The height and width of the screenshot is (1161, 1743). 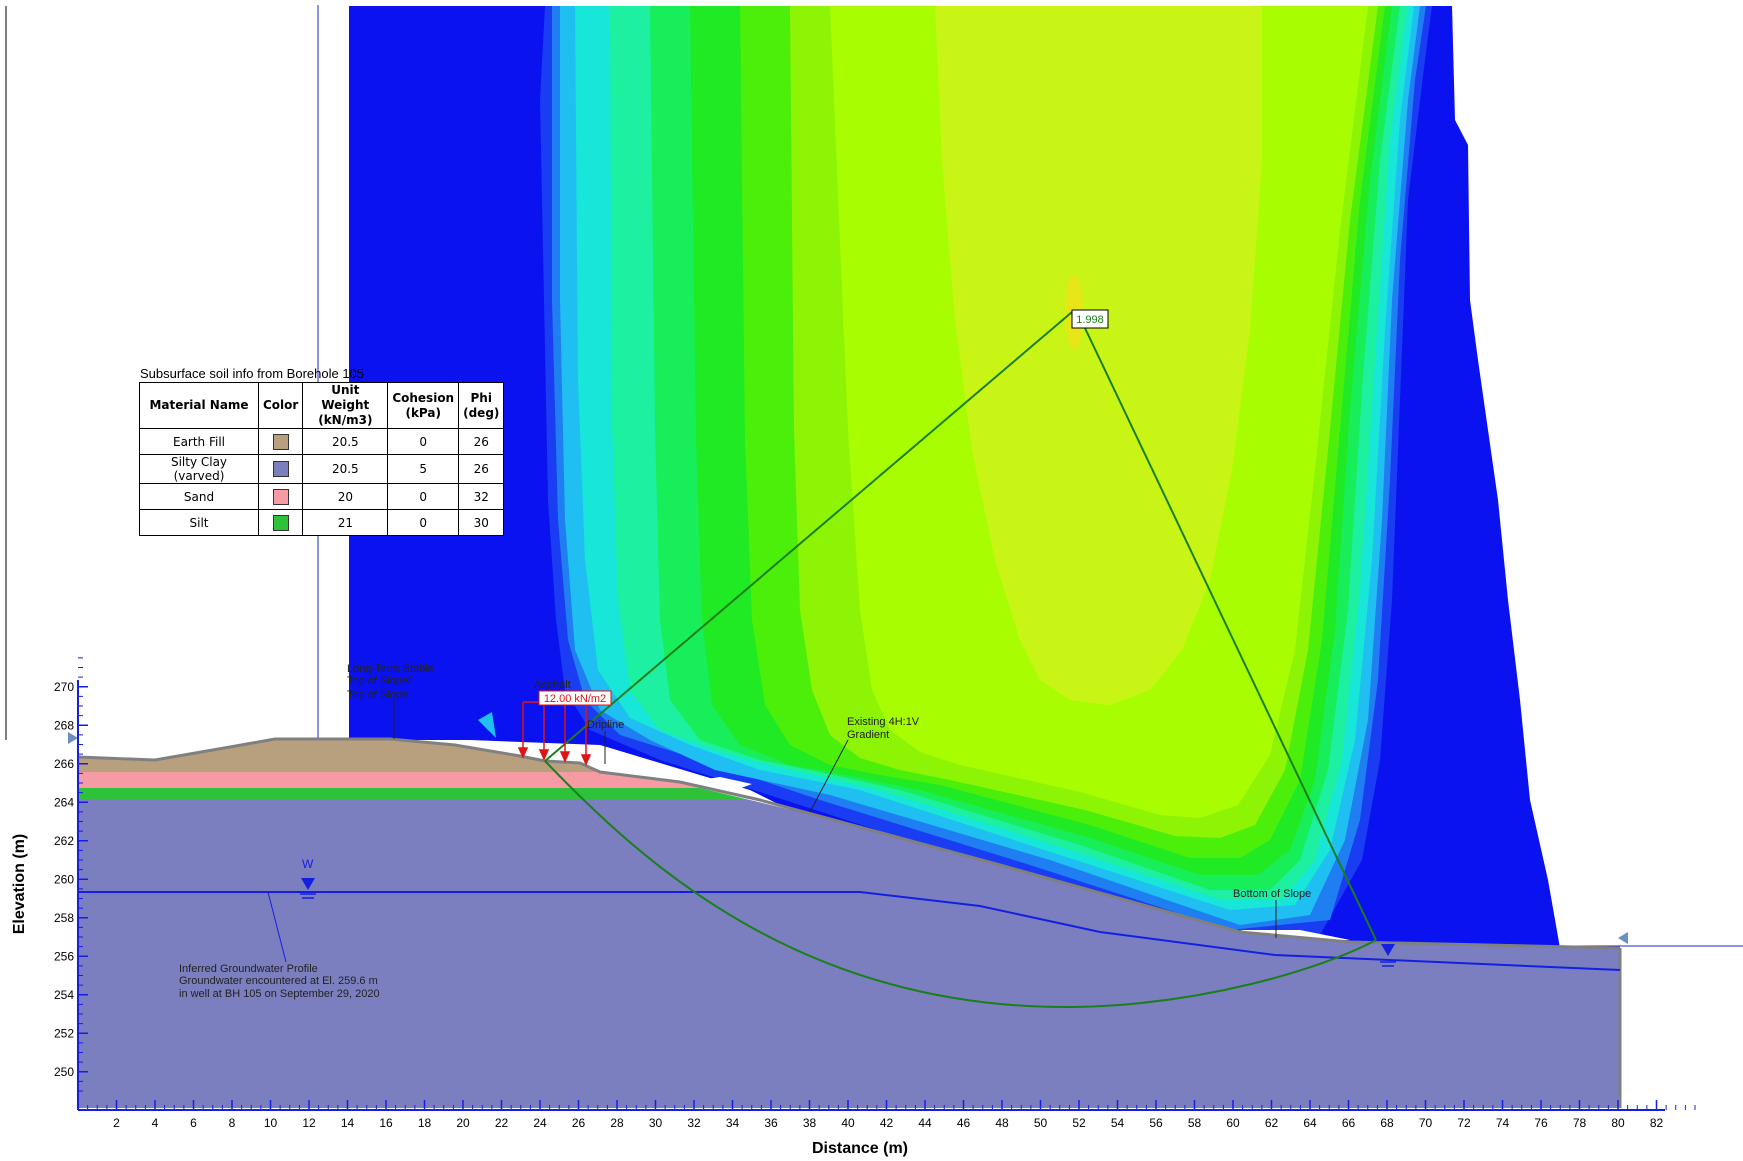 I want to click on x-tick-label: 18, so click(x=425, y=1123).